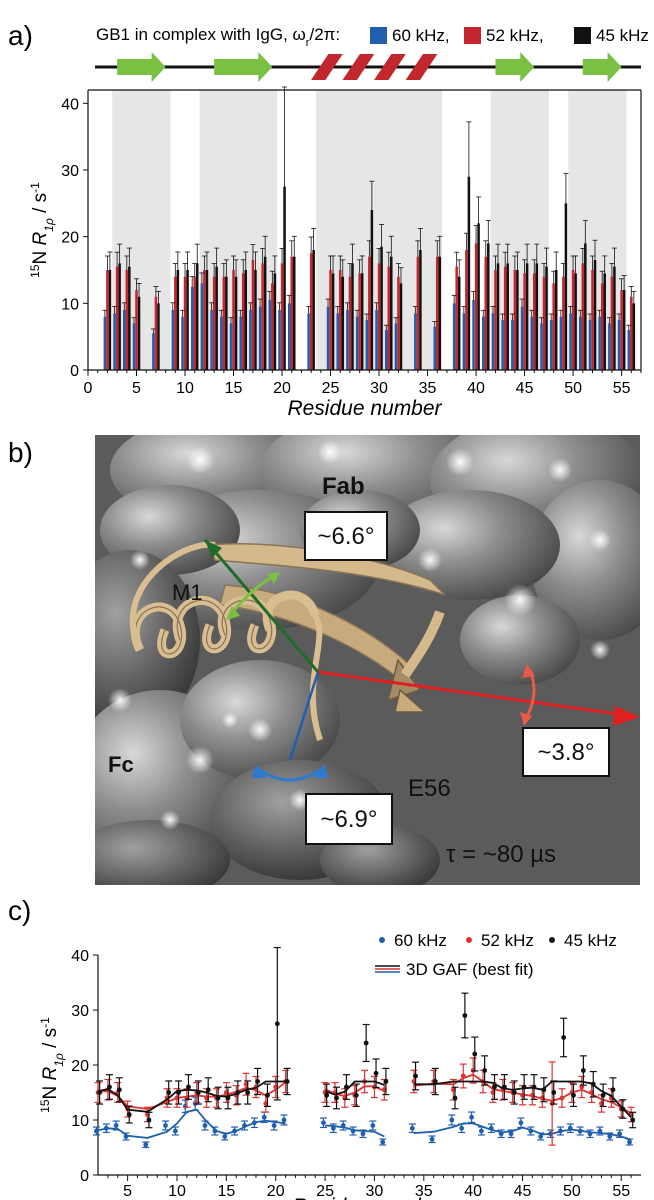 Image resolution: width=654 pixels, height=1200 pixels. What do you see at coordinates (470, 969) in the screenshot?
I see `legend-fit-label: 3D GAF (best fit)` at bounding box center [470, 969].